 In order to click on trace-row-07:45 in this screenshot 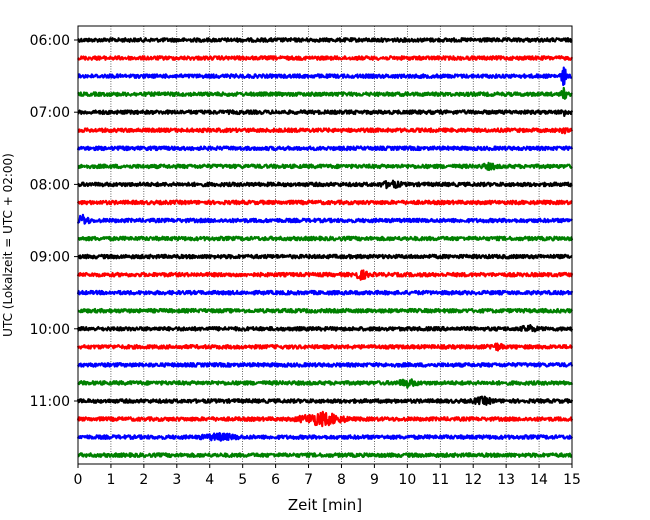, I will do `click(325, 166)`.